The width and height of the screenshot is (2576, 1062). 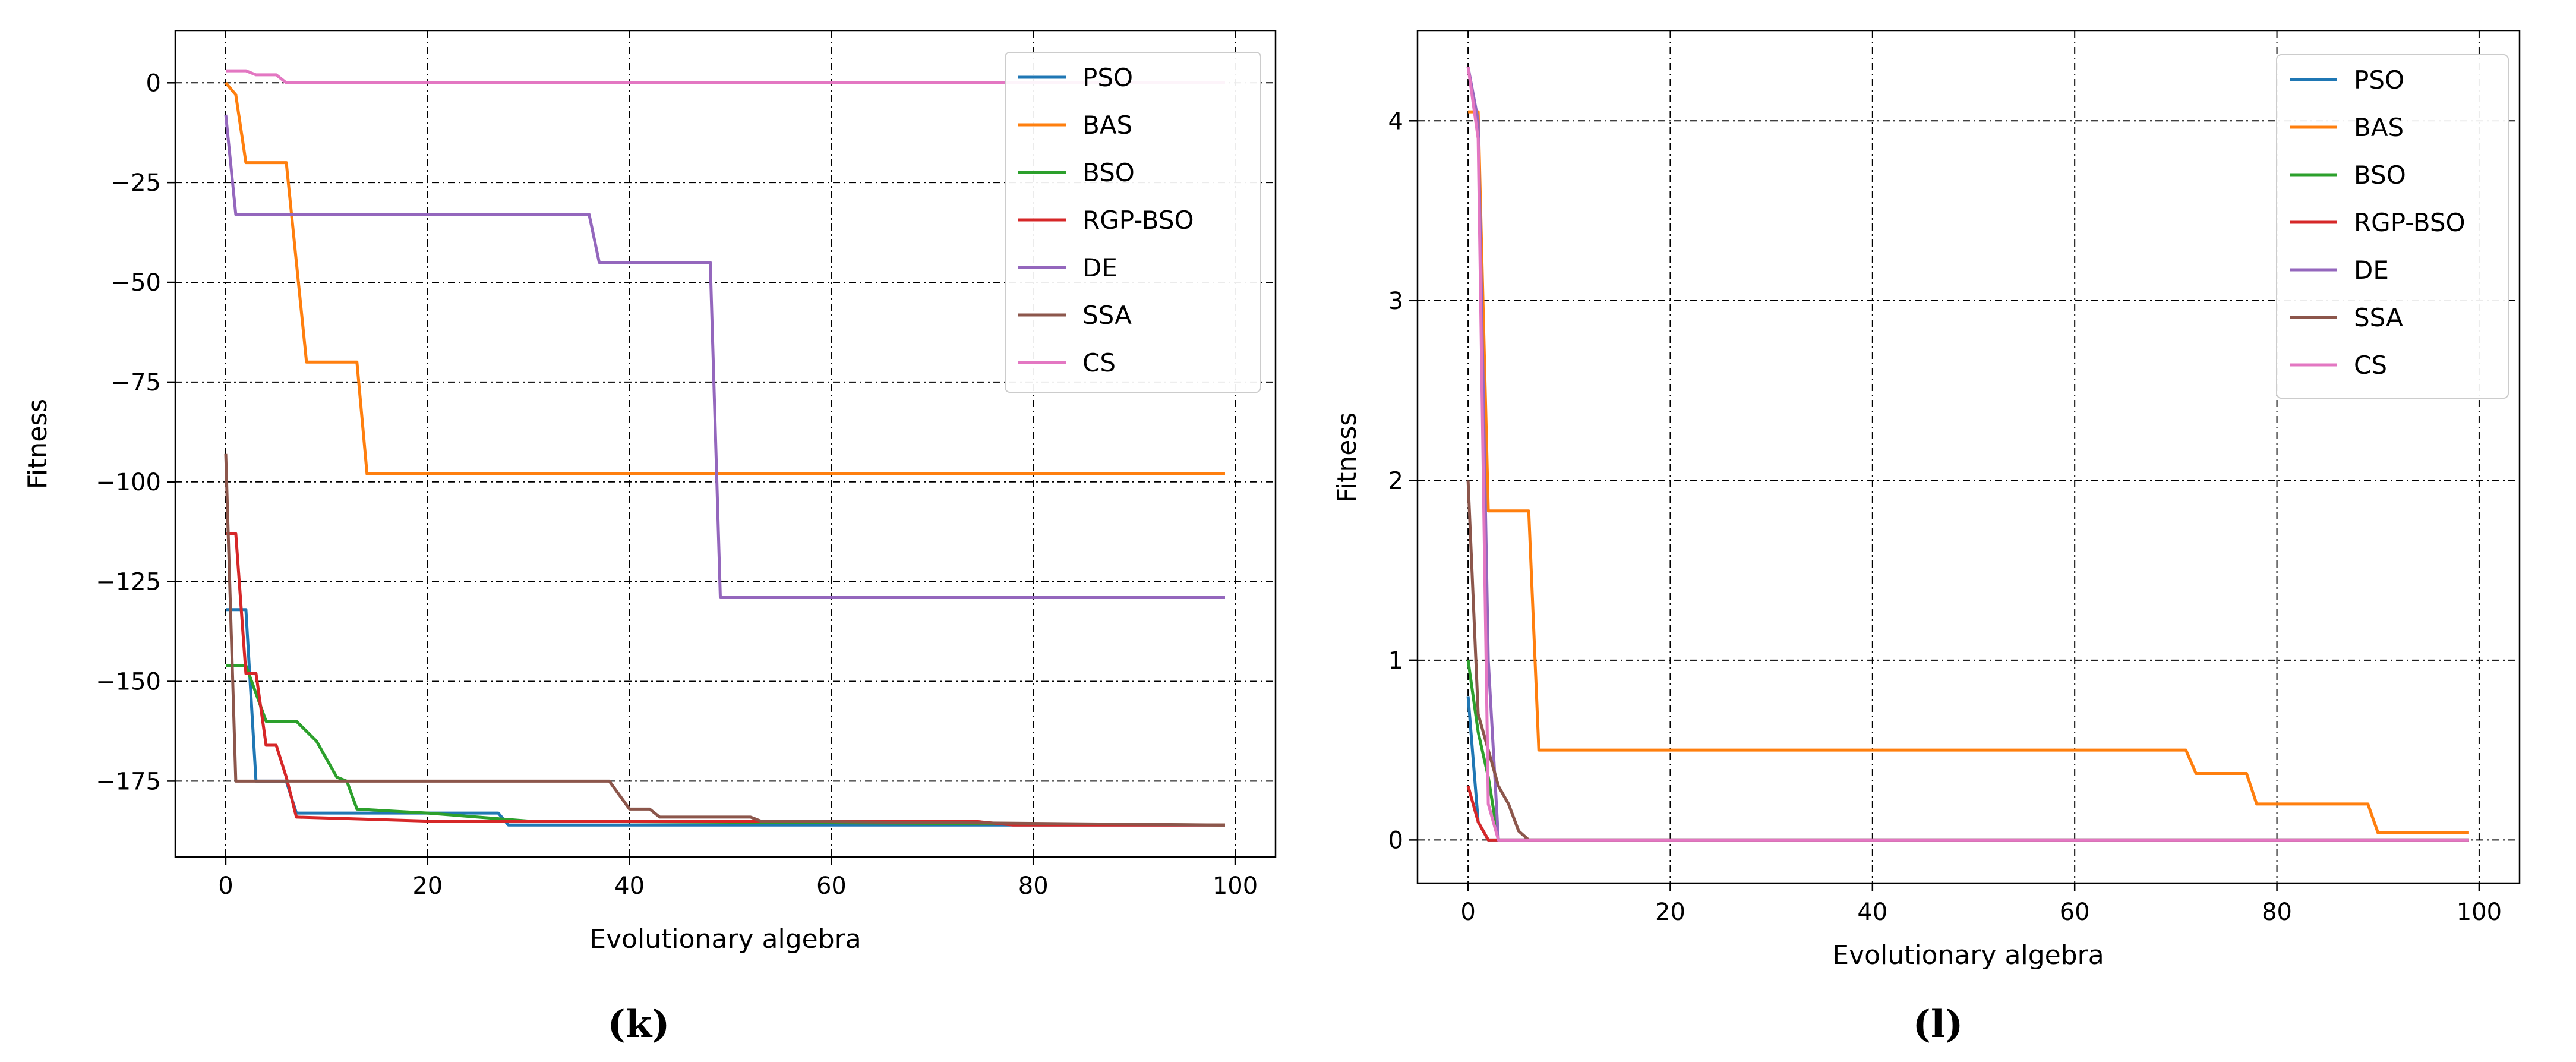 I want to click on chart-k-x-tick-label: 0, so click(x=225, y=886).